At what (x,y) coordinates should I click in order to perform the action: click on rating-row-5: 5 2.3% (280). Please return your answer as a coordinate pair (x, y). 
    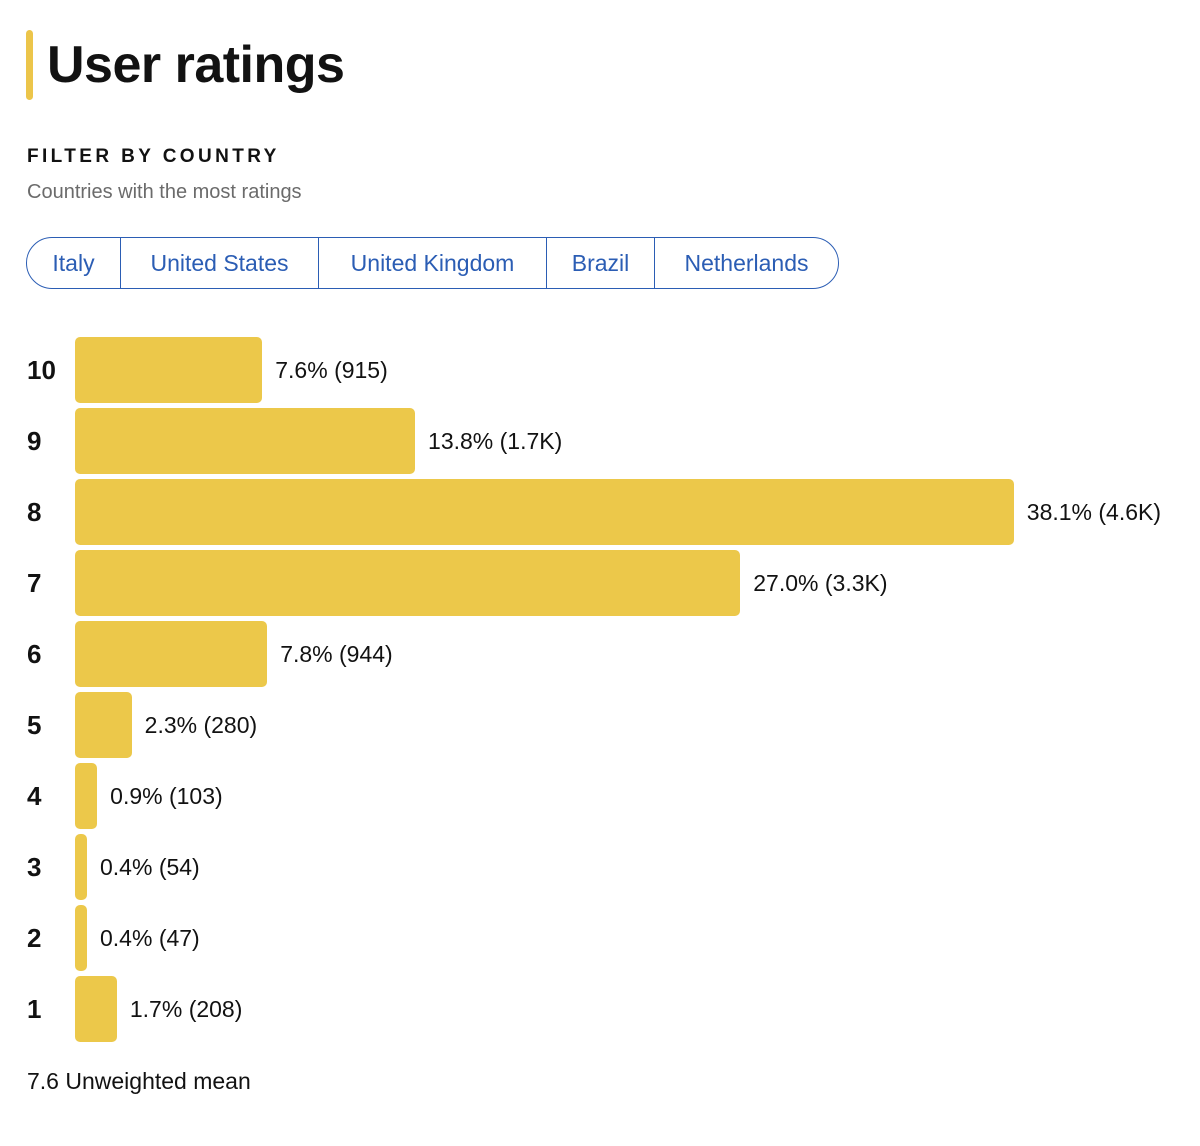
    Looking at the image, I should click on (600, 725).